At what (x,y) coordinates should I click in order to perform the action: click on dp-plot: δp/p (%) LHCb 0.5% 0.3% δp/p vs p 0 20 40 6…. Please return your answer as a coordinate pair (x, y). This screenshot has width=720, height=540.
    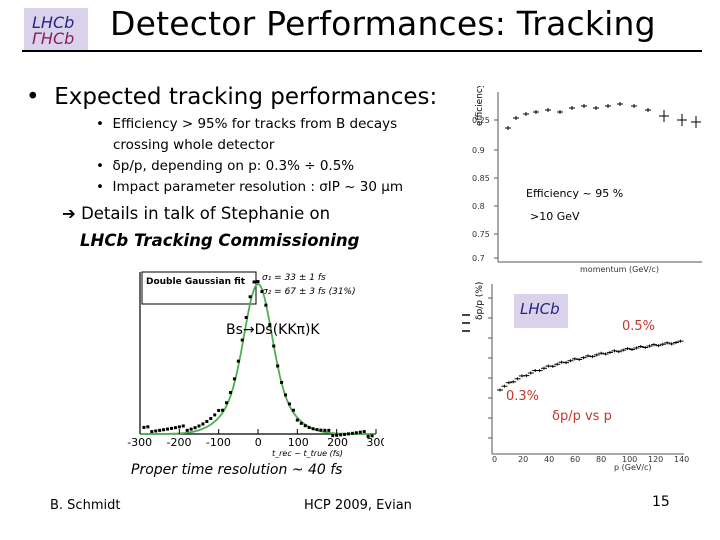
    Looking at the image, I should click on (575, 377).